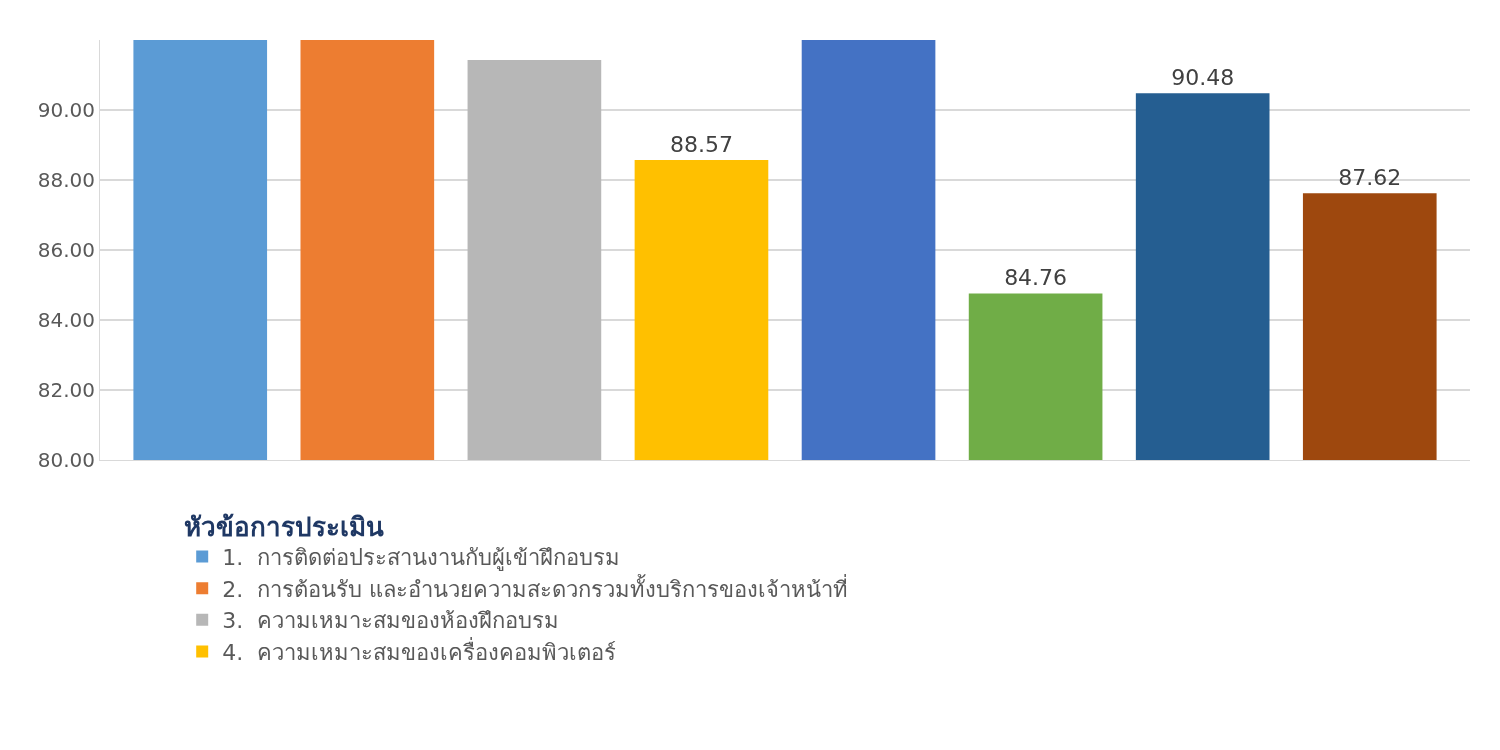  What do you see at coordinates (66, 110) in the screenshot?
I see `y-tick-label: 90.00` at bounding box center [66, 110].